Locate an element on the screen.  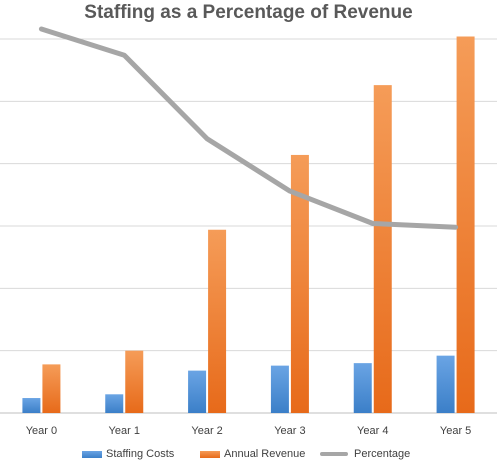
legend-item-annual-revenue: Annual Revenue is located at coordinates (252, 454).